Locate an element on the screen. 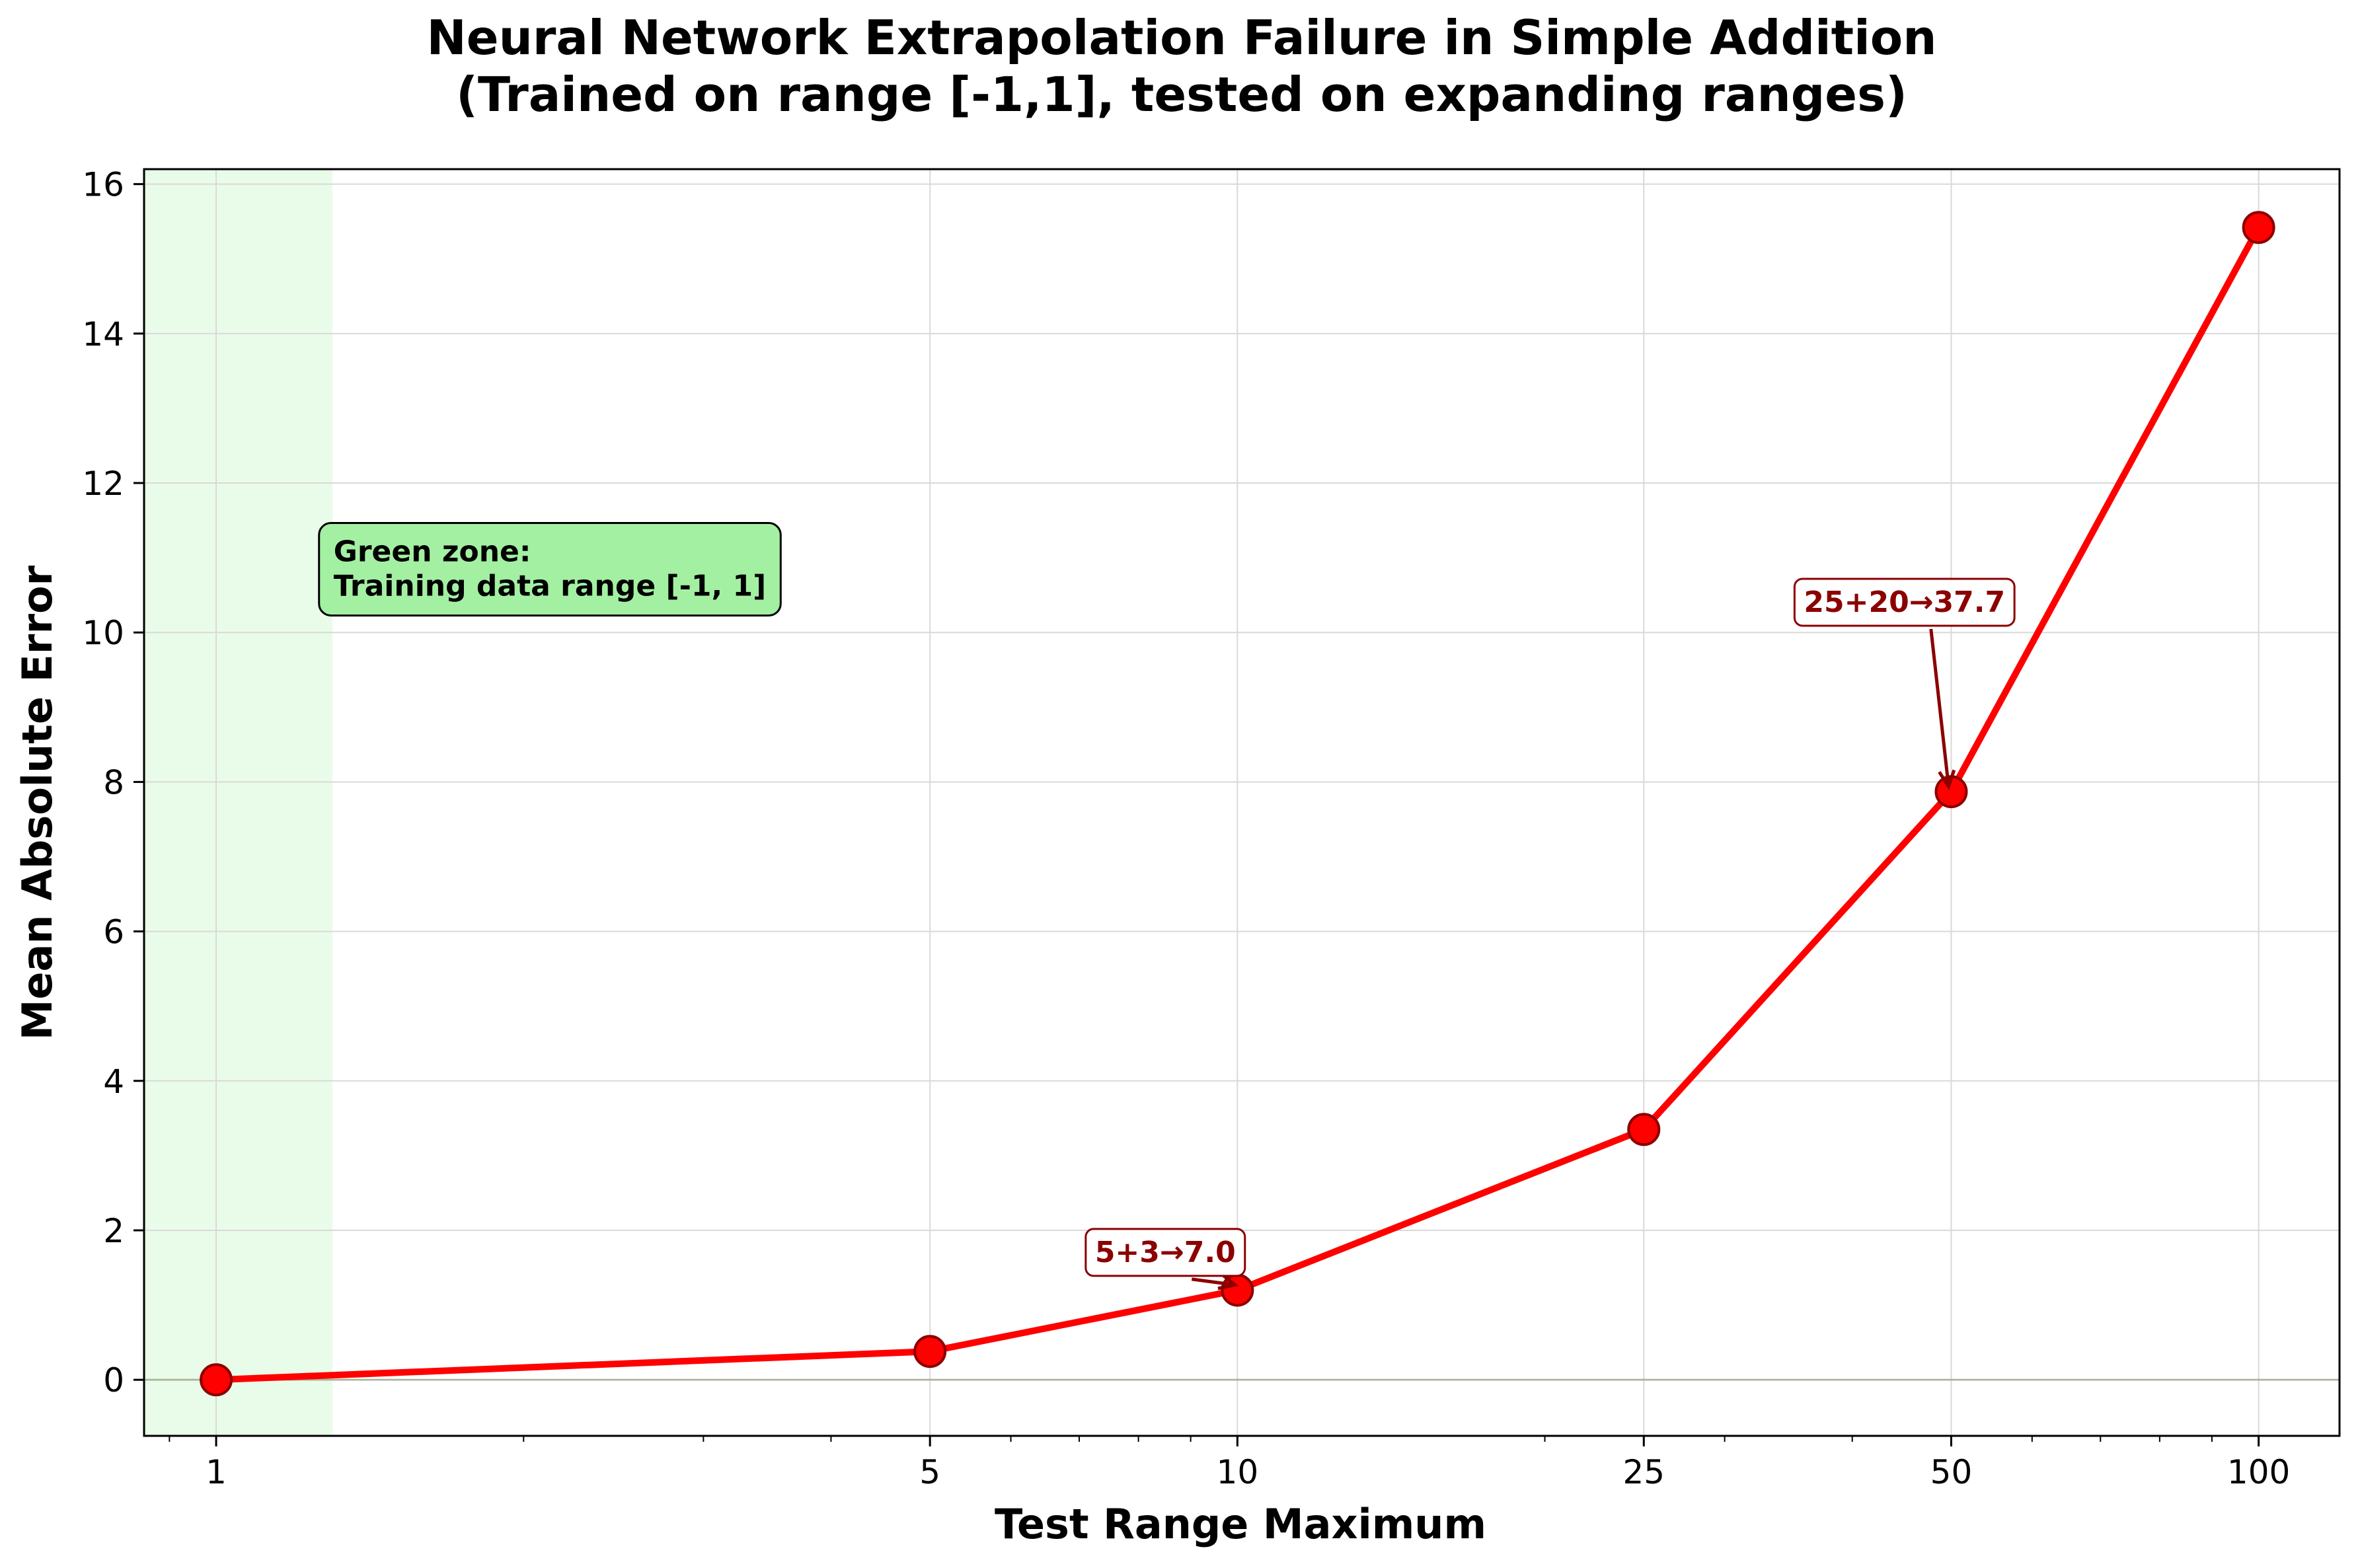  y-tick-label: 4 is located at coordinates (113, 1082).